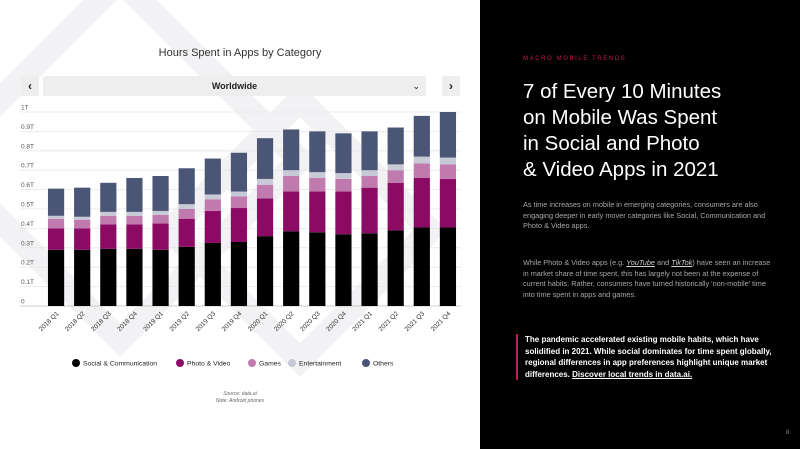  Describe the element at coordinates (682, 262) in the screenshot. I see `tiktok-link: TikTok` at that location.